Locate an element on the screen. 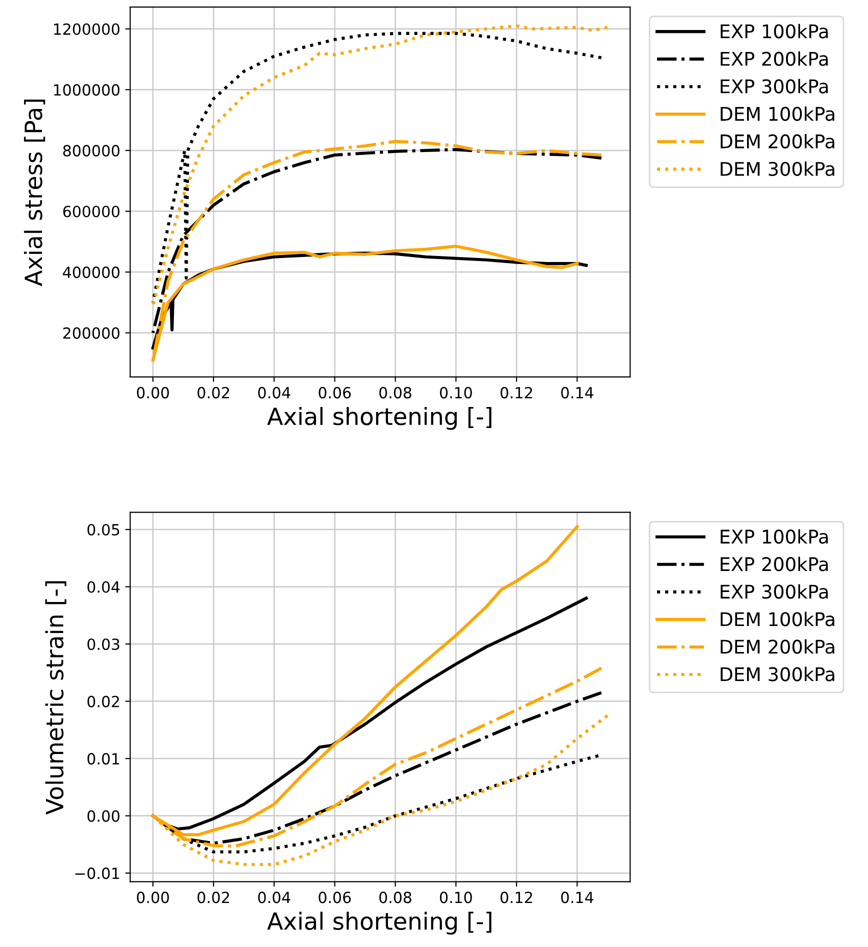  y-tick-label: 800000 is located at coordinates (91, 150).